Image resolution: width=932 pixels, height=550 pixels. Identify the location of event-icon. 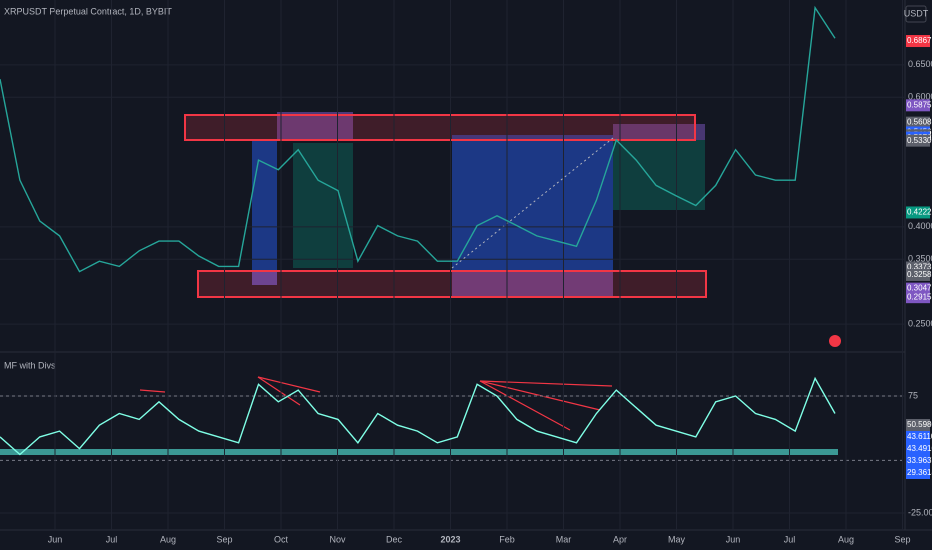
(835, 341).